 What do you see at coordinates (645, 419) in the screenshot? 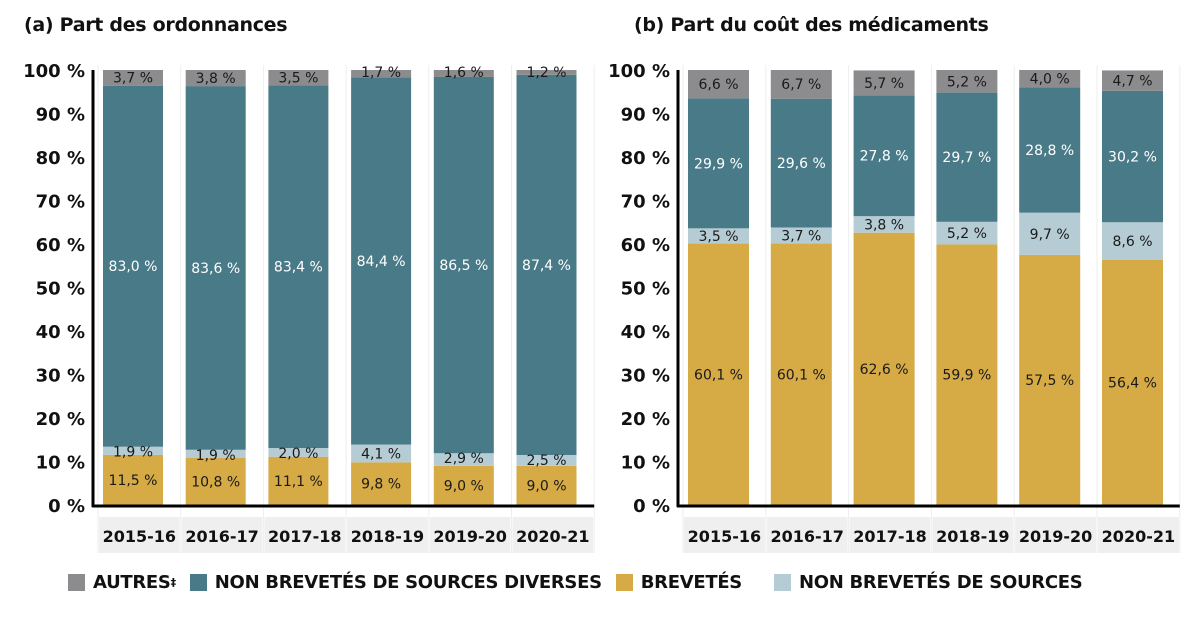
I see `chart-b-ytick-label: 20 %` at bounding box center [645, 419].